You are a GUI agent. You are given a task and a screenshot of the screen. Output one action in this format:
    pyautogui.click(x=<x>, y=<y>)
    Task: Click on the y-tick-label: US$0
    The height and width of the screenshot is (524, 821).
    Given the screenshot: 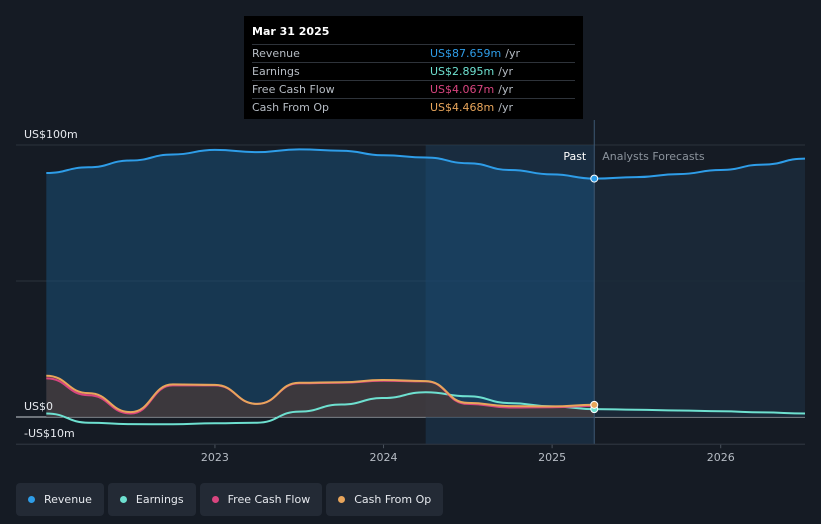 What is the action you would take?
    pyautogui.click(x=38, y=406)
    